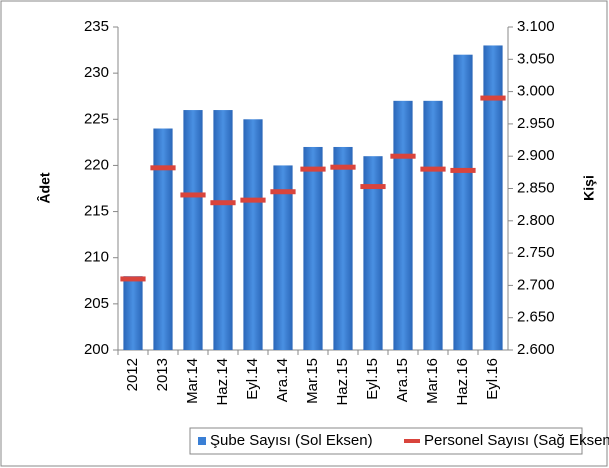  I want to click on y-axis-title: Âdet, so click(44, 187).